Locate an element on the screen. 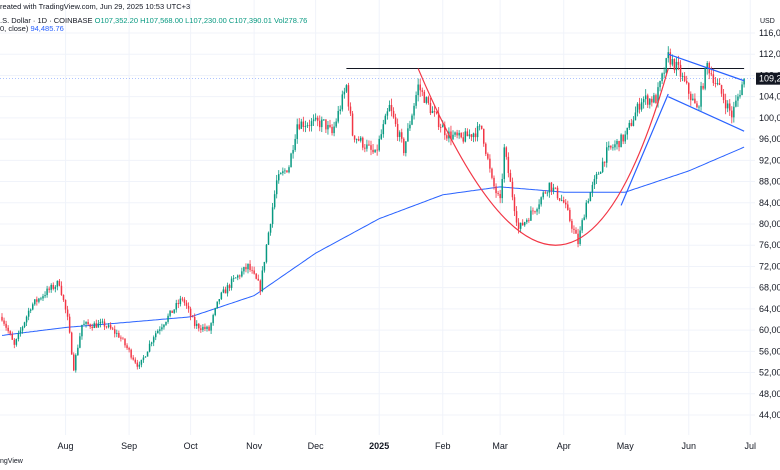  last-price-badge is located at coordinates (768, 78).